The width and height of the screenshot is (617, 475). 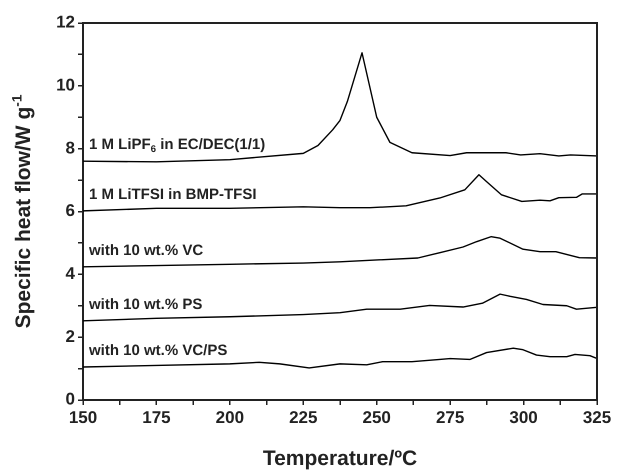 I want to click on y-tick-label: 8, so click(x=70, y=148).